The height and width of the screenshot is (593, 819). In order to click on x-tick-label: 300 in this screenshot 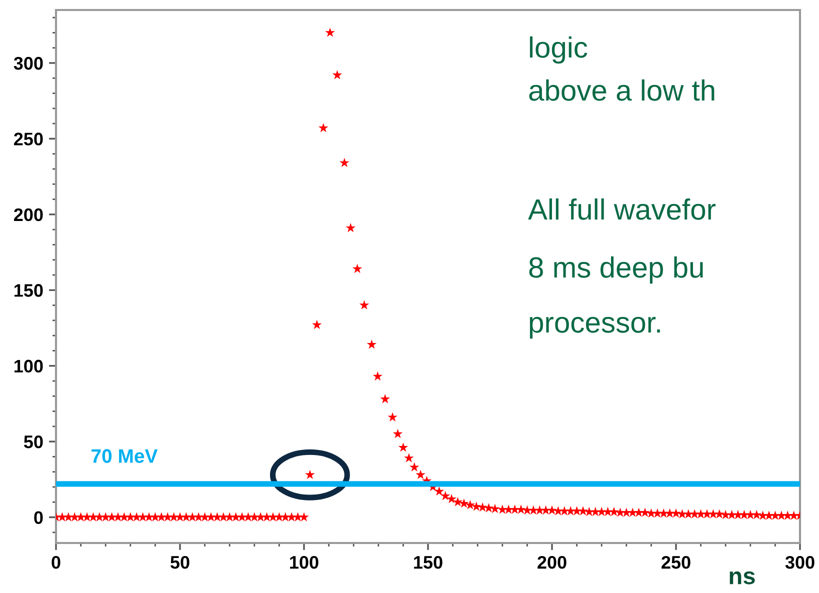, I will do `click(799, 562)`.